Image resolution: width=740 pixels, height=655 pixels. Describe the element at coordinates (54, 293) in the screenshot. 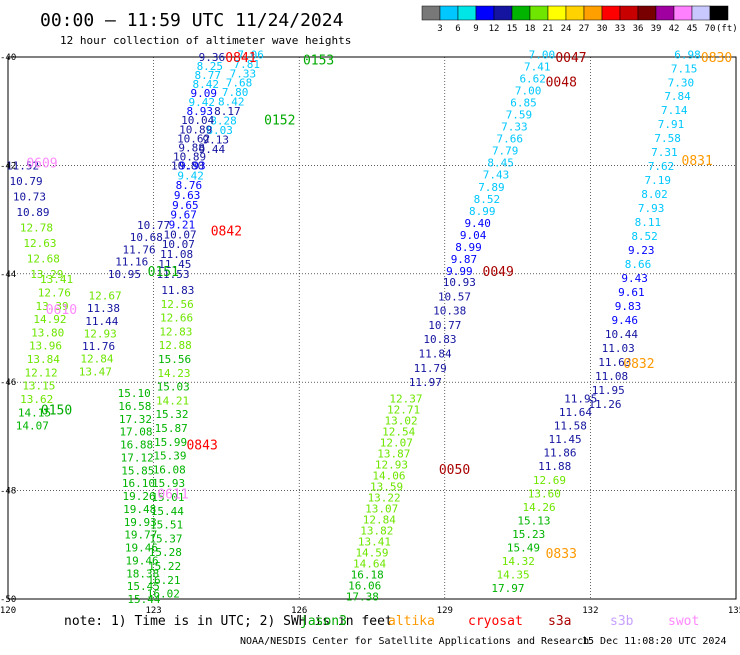

I see `wave-height-label: 12.76` at that location.